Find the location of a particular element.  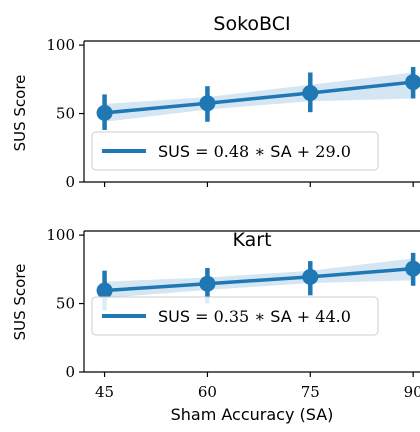

legend-entry: SUS = 0.35 ∗ SA + 44.0 is located at coordinates (254, 316).